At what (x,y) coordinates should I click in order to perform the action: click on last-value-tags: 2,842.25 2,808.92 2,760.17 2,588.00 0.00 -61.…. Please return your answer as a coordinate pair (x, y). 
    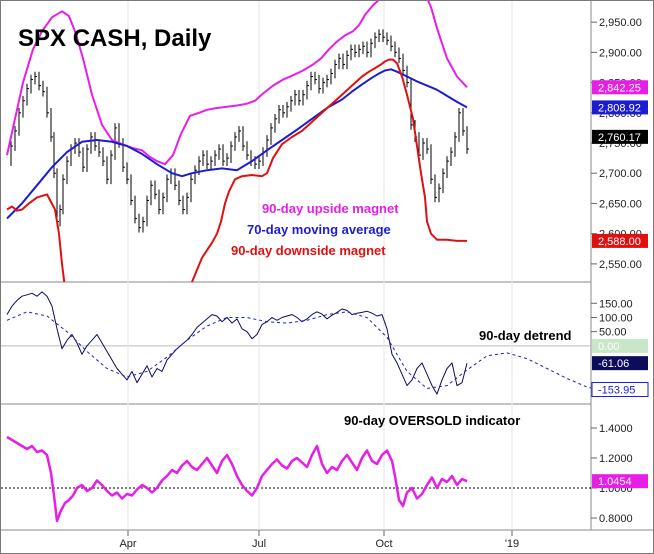
    Looking at the image, I should click on (620, 284).